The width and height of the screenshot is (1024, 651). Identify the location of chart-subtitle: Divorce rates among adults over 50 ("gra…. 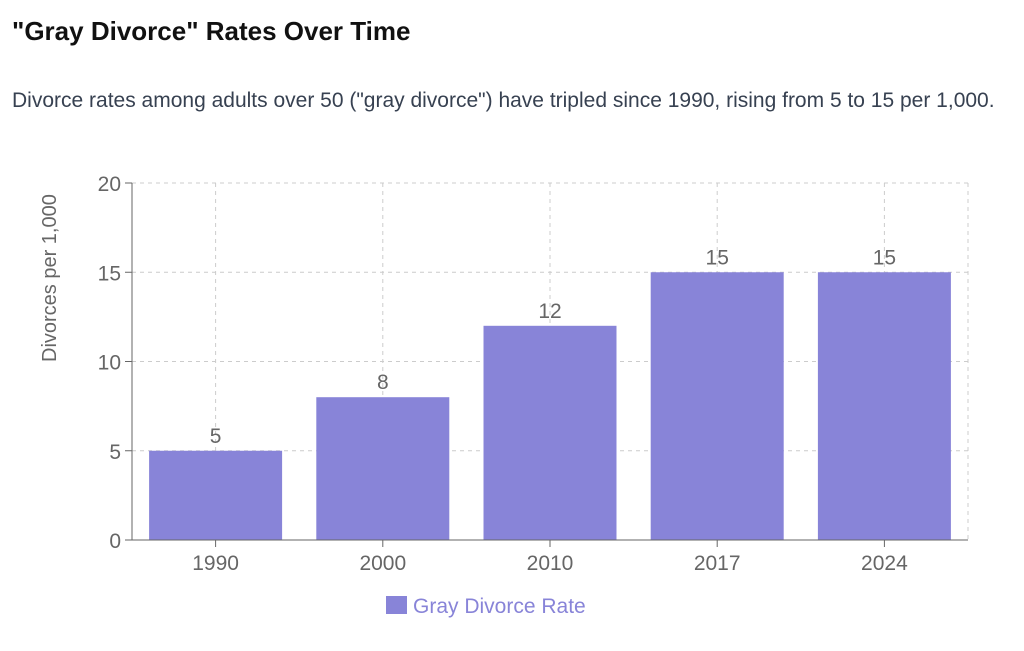
(503, 100).